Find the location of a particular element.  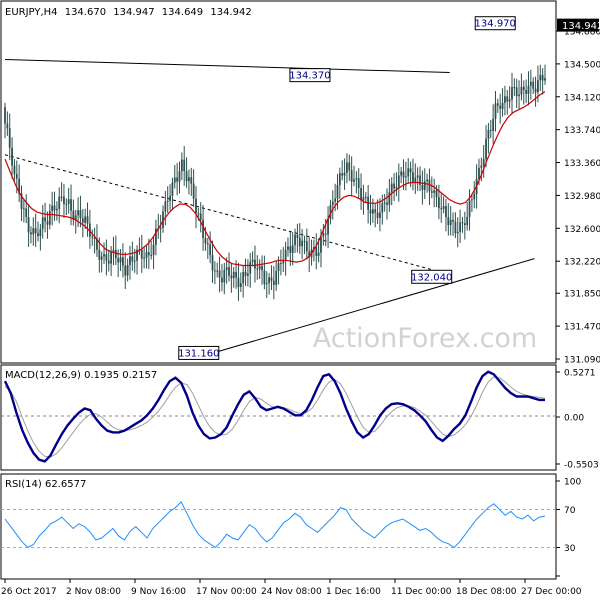

price-tick-label: 131.470 is located at coordinates (582, 328).